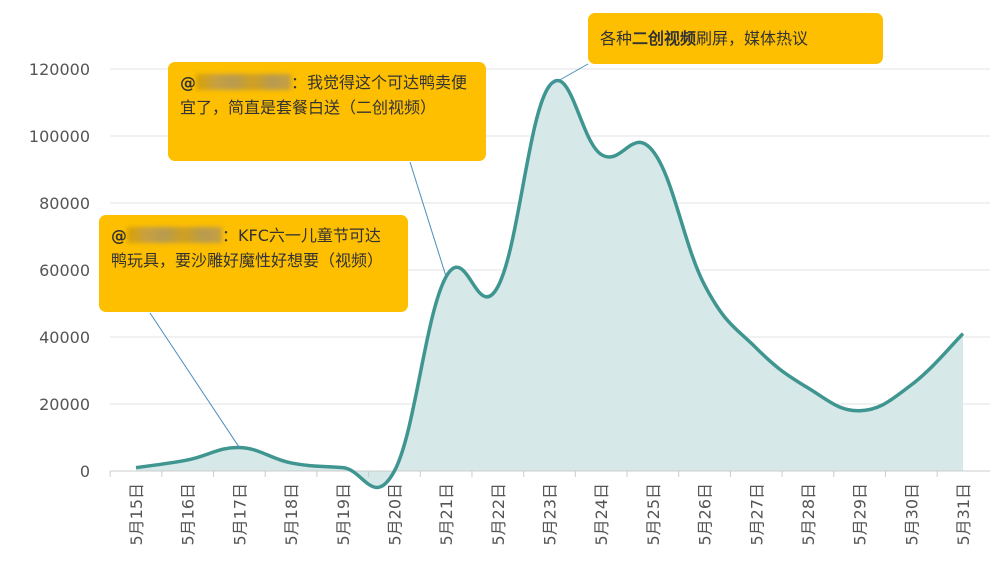 The width and height of the screenshot is (1007, 572). I want to click on x-tick-label: 5月23日, so click(550, 514).